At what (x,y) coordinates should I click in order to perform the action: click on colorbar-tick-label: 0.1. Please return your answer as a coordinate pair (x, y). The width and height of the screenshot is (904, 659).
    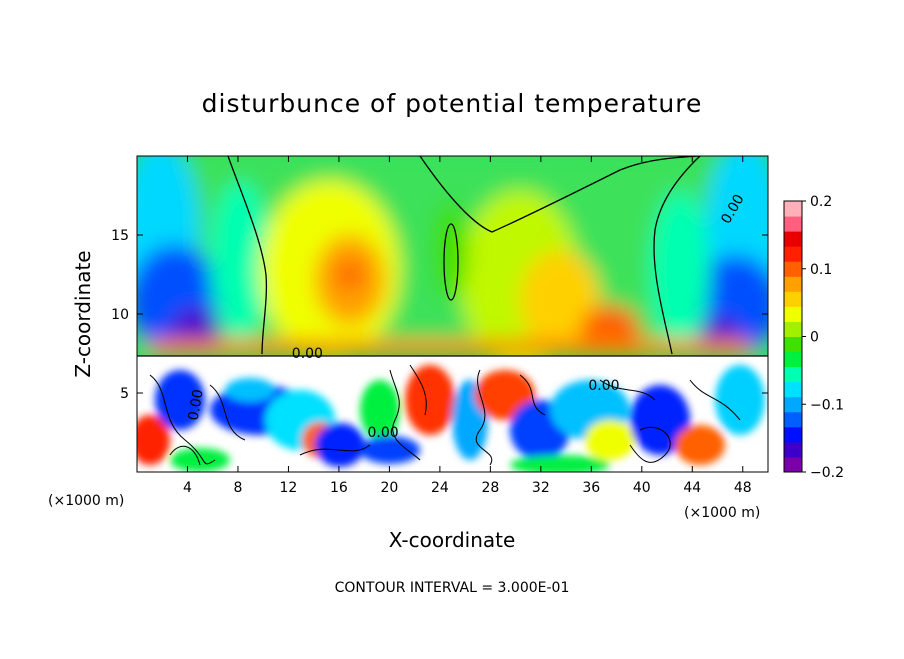
    Looking at the image, I should click on (821, 270).